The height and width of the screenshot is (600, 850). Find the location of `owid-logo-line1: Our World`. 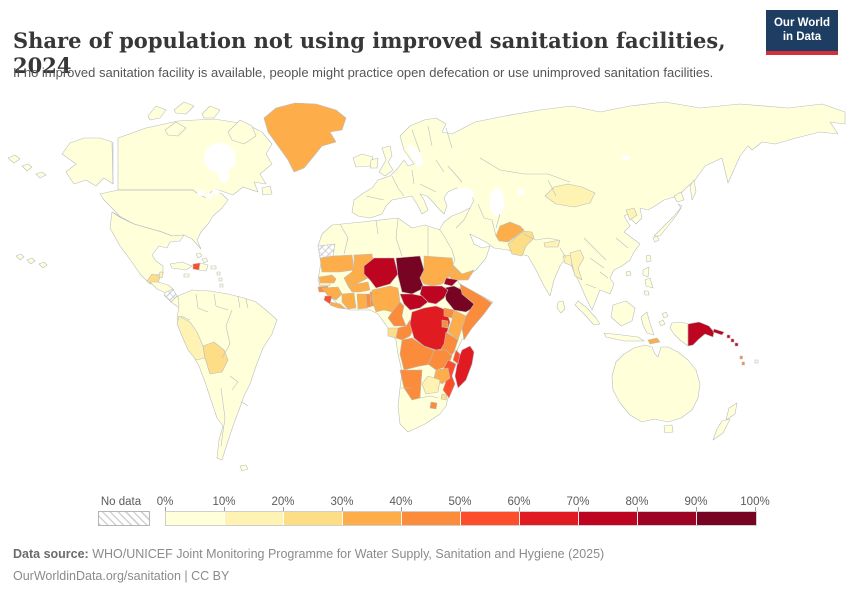

owid-logo-line1: Our World is located at coordinates (801, 23).